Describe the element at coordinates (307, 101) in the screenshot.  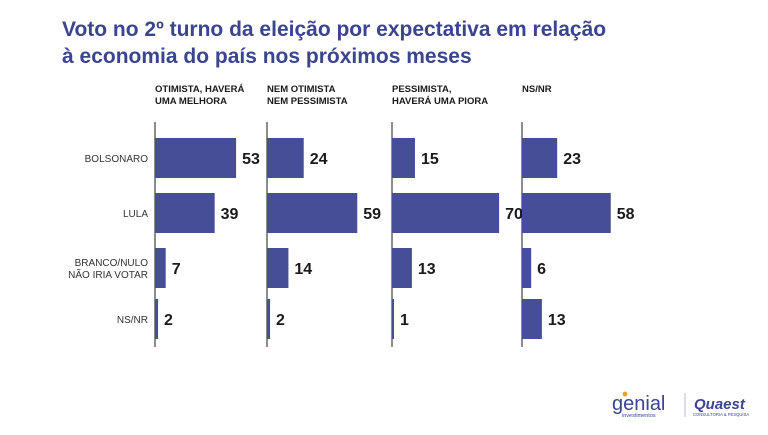
I see `facet-header-1-1: NEM PESSIMISTA` at that location.